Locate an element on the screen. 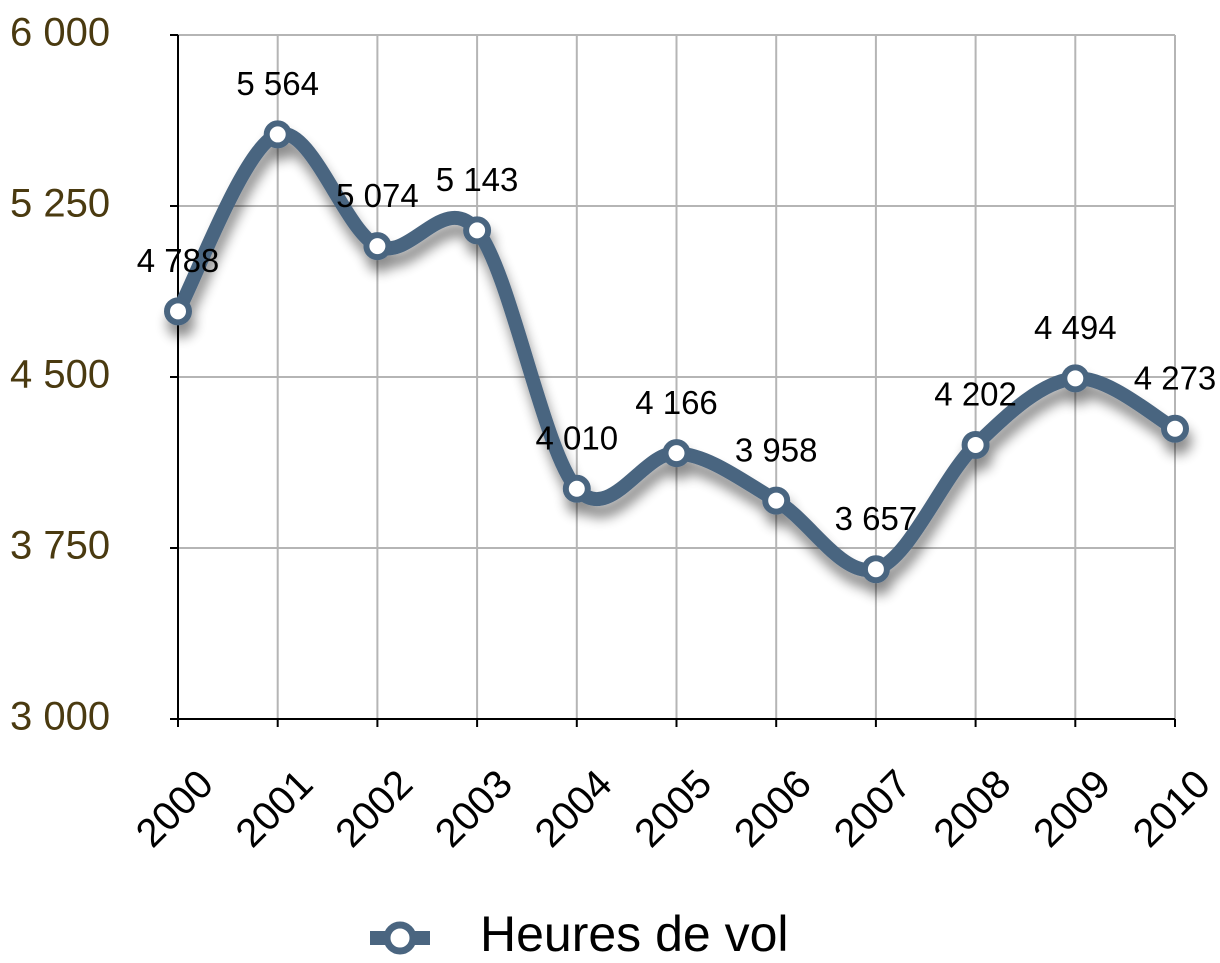 The image size is (1220, 963). data-label: 4 010 is located at coordinates (577, 437).